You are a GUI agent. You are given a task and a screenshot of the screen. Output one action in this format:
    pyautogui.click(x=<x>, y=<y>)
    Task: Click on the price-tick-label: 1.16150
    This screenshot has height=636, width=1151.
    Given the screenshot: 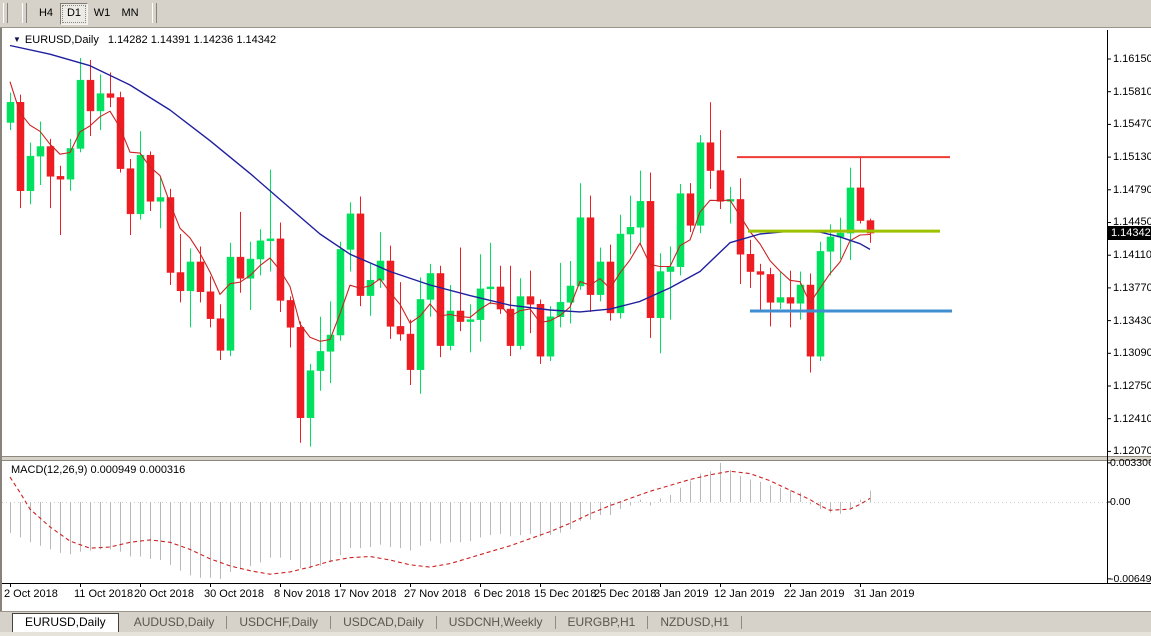 What is the action you would take?
    pyautogui.click(x=1132, y=59)
    